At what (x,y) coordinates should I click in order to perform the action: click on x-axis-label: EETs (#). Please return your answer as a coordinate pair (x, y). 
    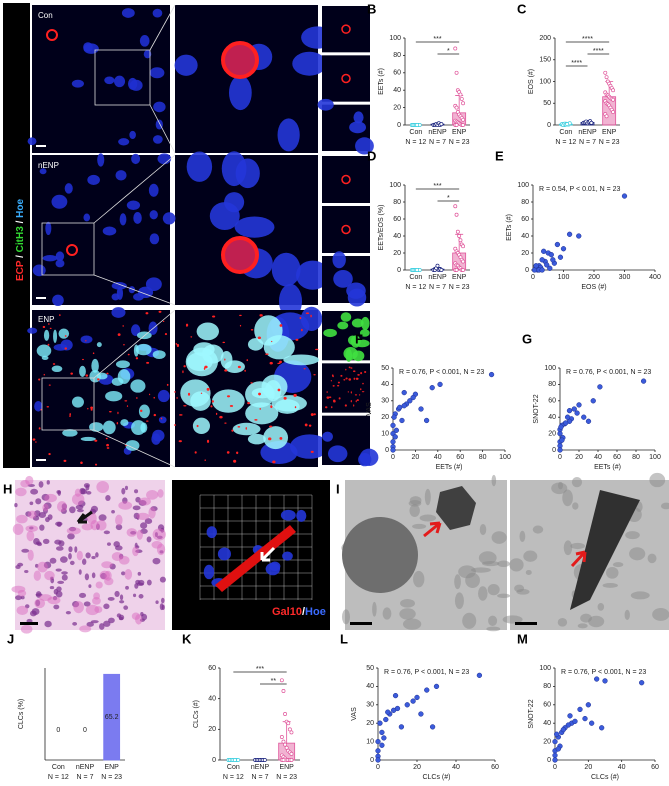
    Looking at the image, I should click on (607, 467).